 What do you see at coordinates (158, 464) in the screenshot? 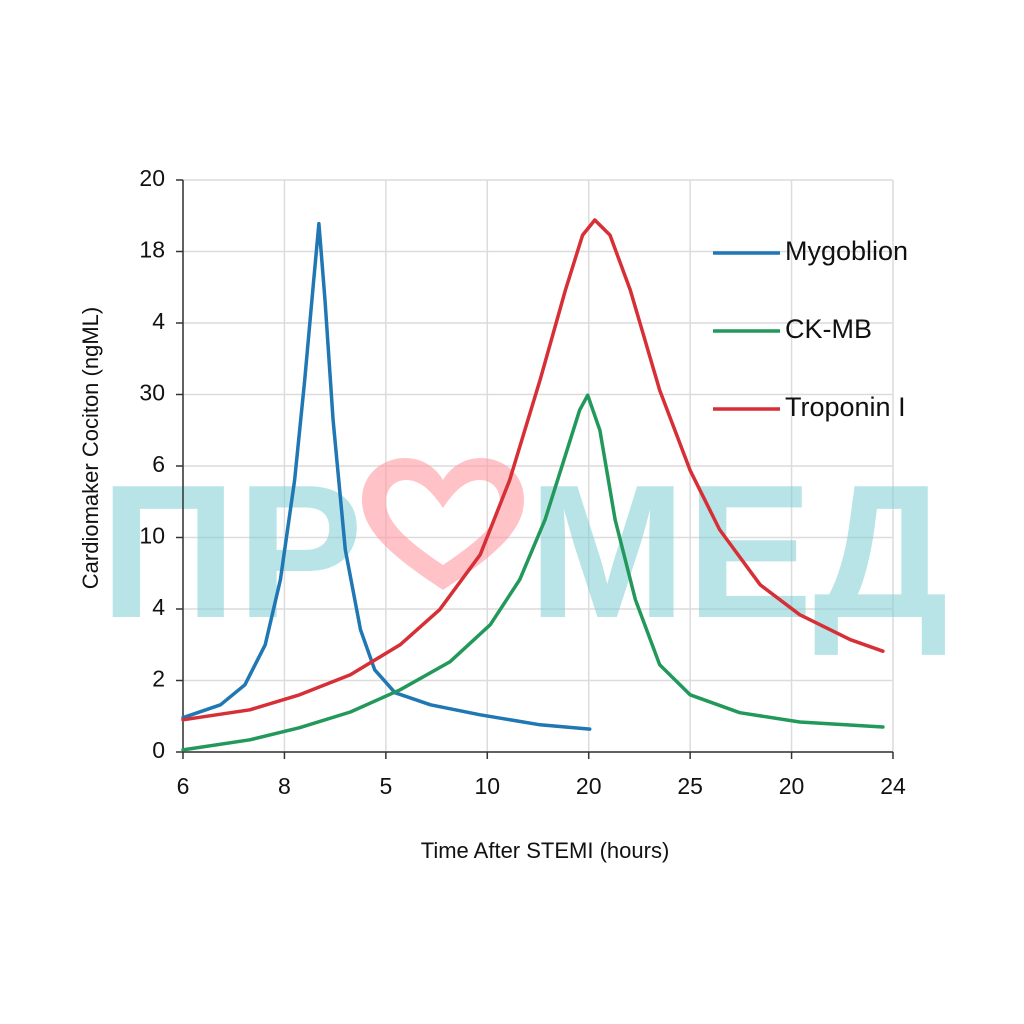
I see `y-tick-label: 6` at bounding box center [158, 464].